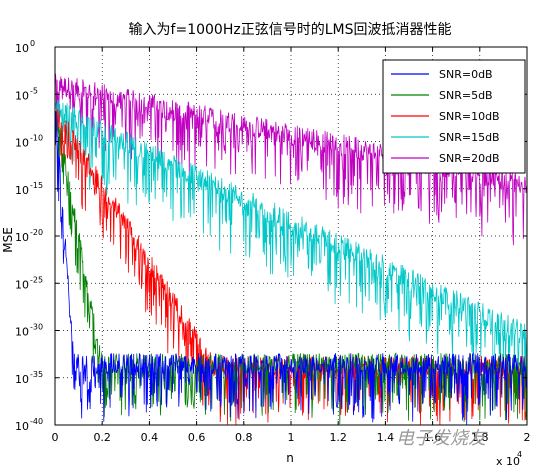 This screenshot has width=545, height=472. I want to click on y-axis-label: MSE, so click(8, 240).